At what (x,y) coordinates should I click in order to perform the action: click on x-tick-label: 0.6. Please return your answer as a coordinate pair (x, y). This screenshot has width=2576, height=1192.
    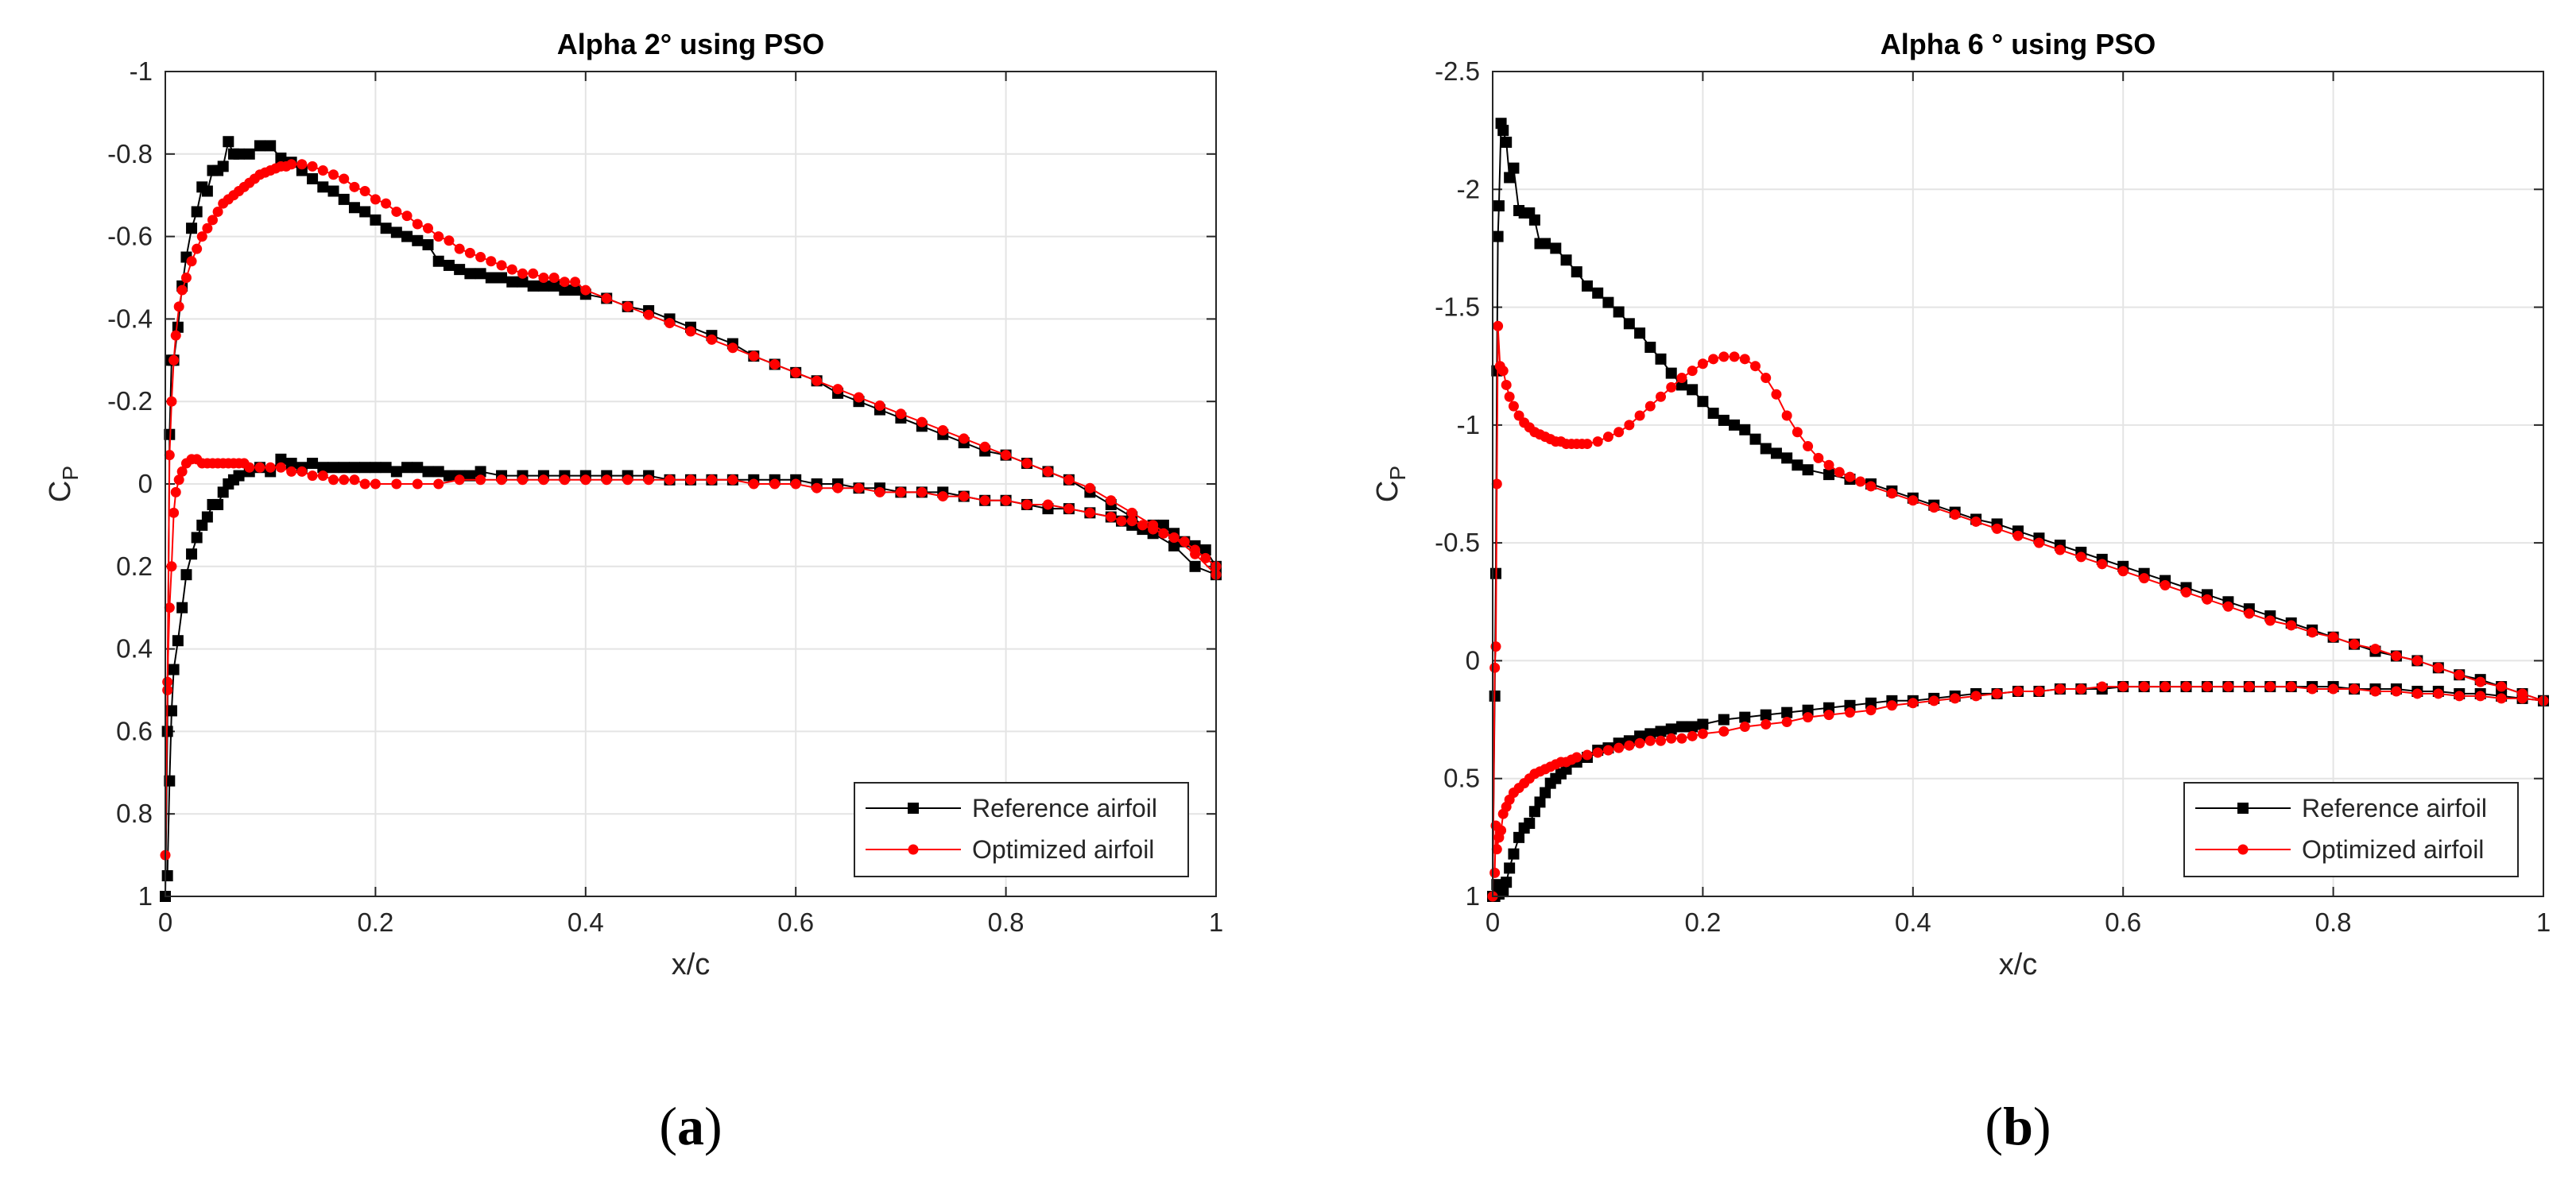
    Looking at the image, I should click on (795, 922).